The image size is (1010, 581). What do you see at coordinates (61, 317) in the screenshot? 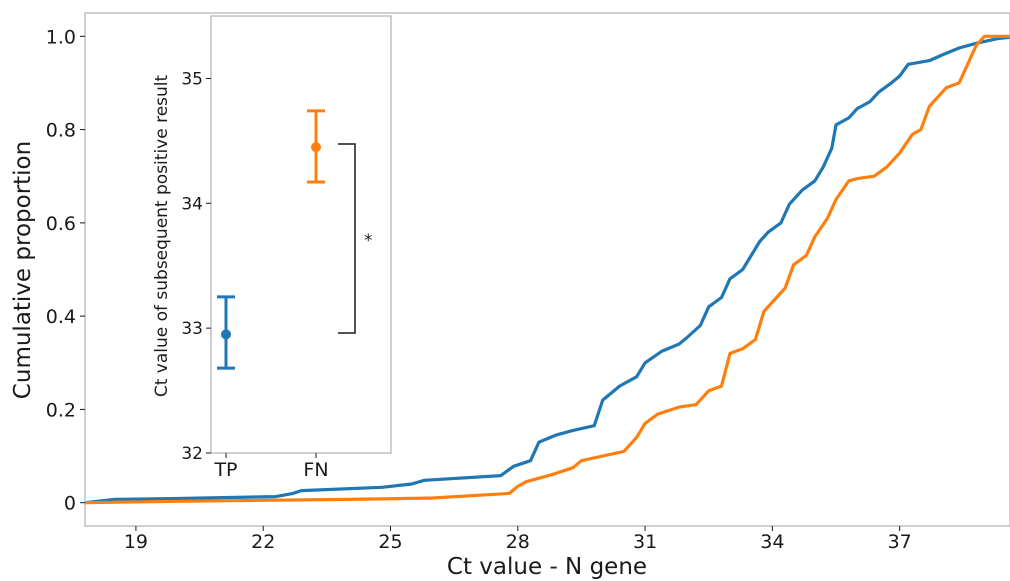
I see `y-tick-label: 0.4` at bounding box center [61, 317].